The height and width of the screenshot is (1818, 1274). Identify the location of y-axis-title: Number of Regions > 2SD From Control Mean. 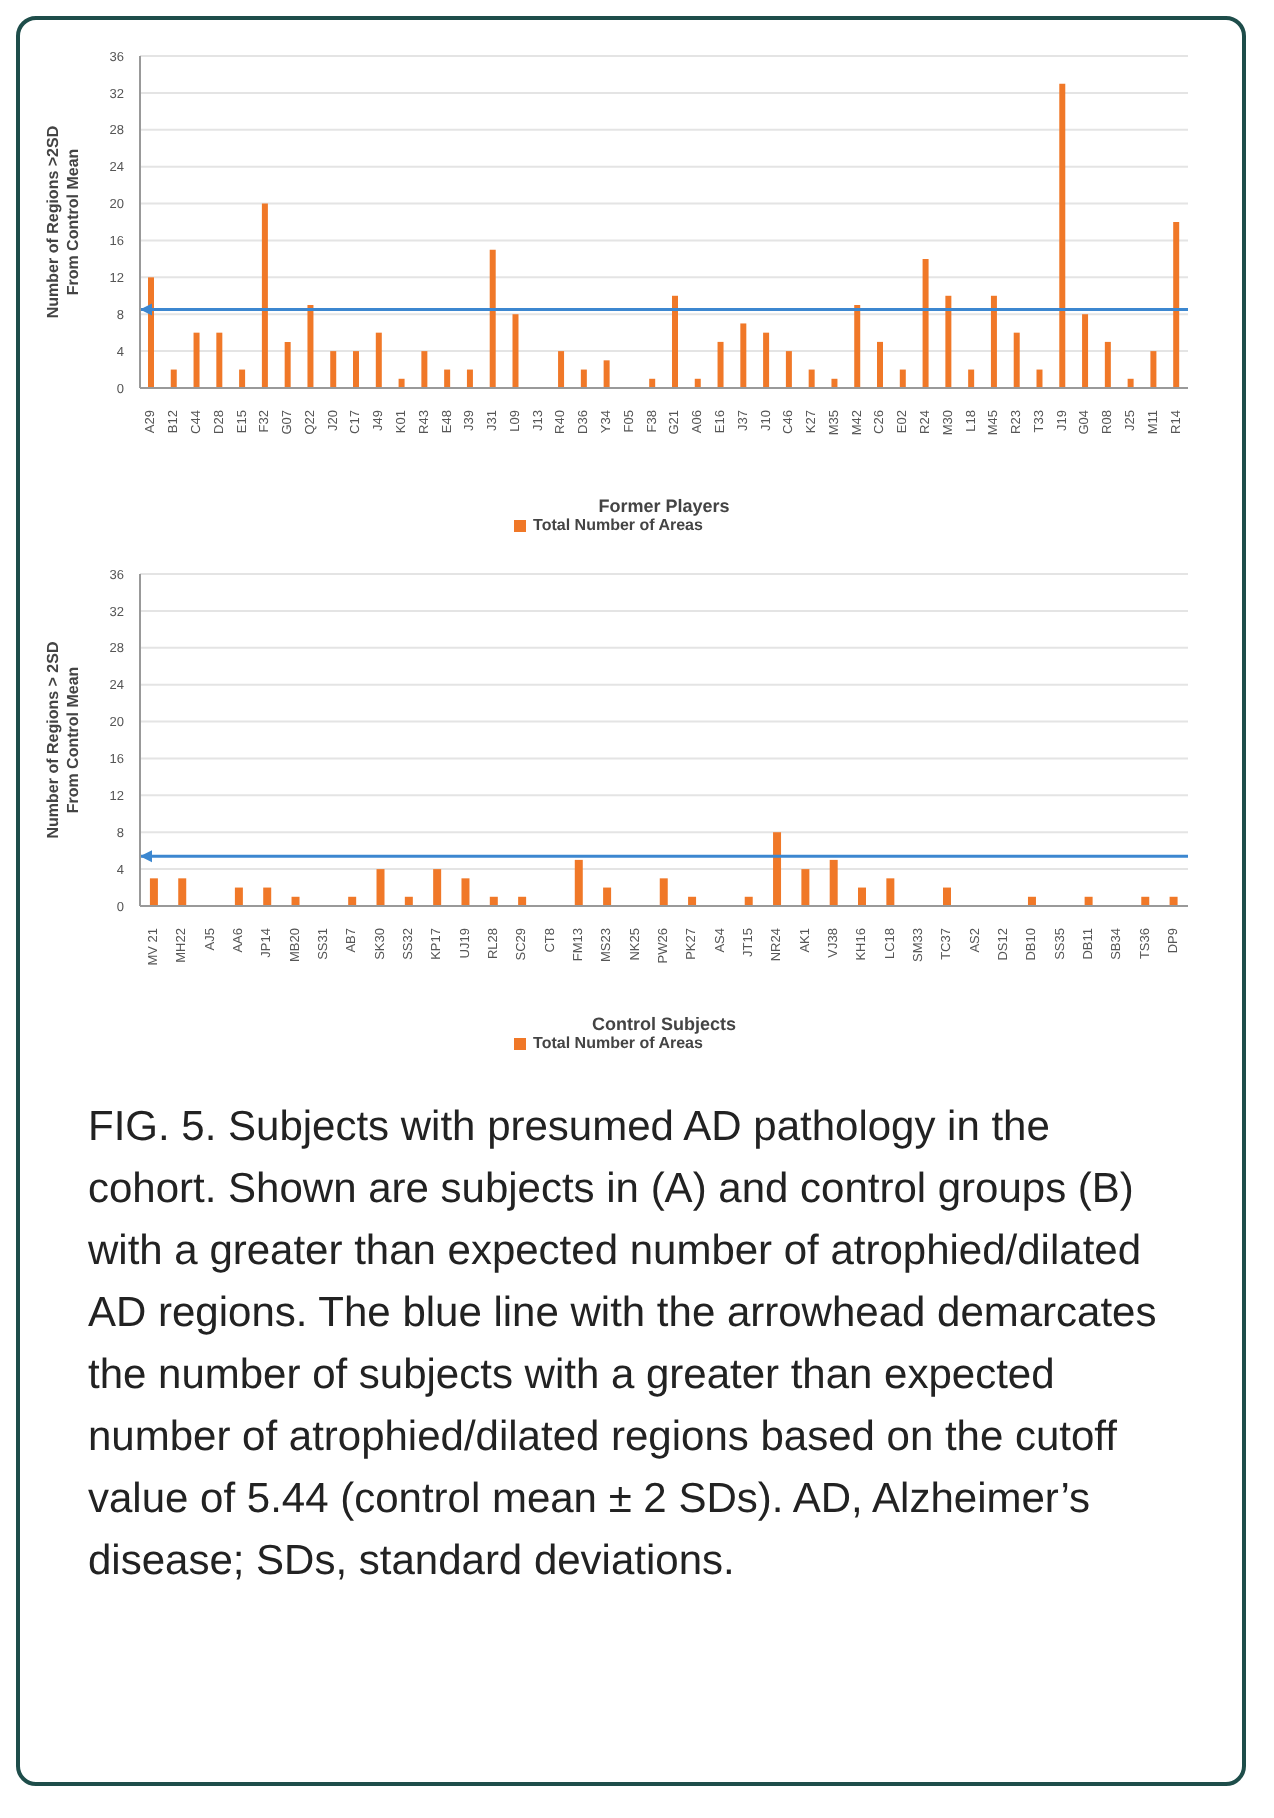
(63, 740).